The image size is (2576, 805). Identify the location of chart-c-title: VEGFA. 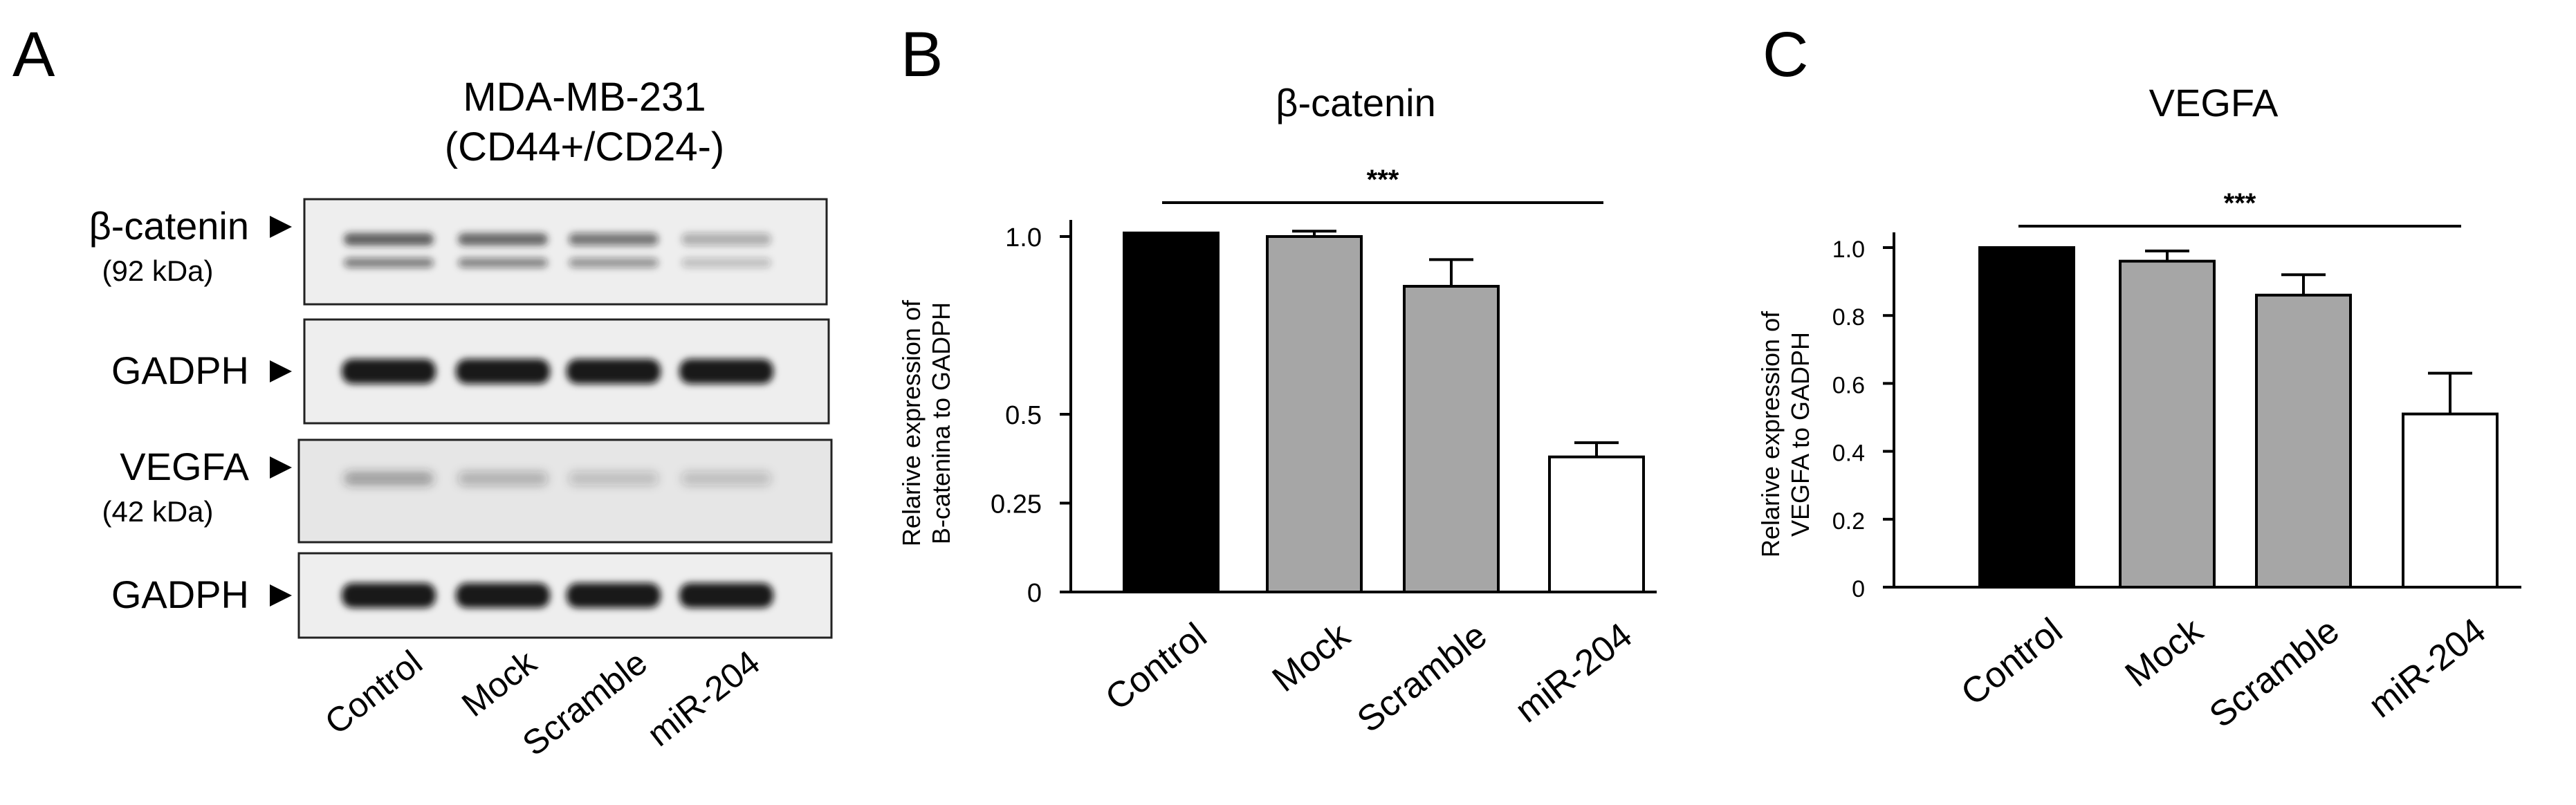
(2214, 102).